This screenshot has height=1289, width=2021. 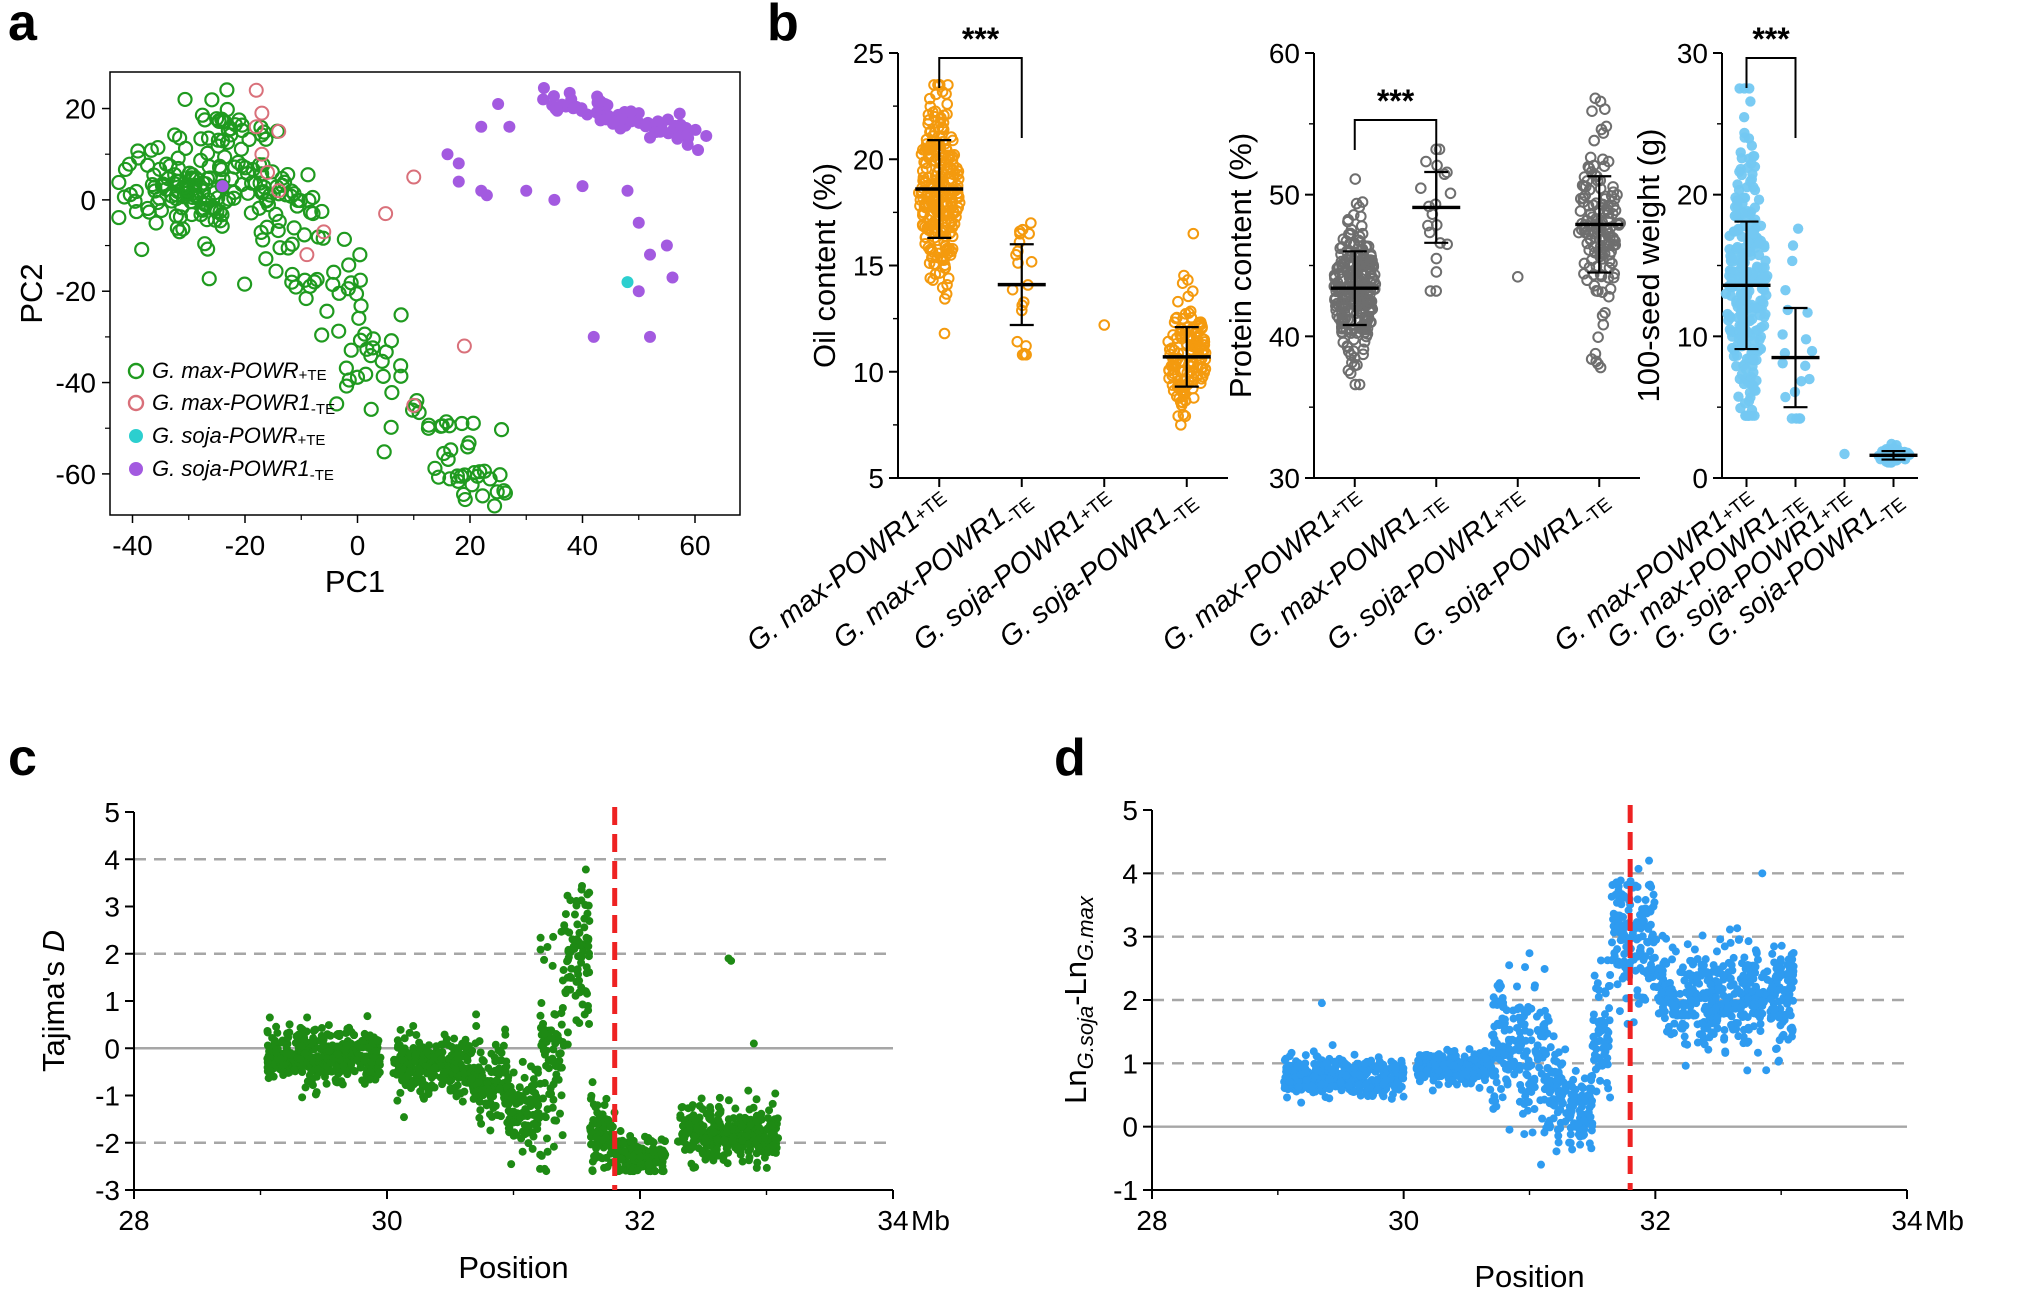 What do you see at coordinates (1284, 478) in the screenshot?
I see `y-tick-label: 30` at bounding box center [1284, 478].